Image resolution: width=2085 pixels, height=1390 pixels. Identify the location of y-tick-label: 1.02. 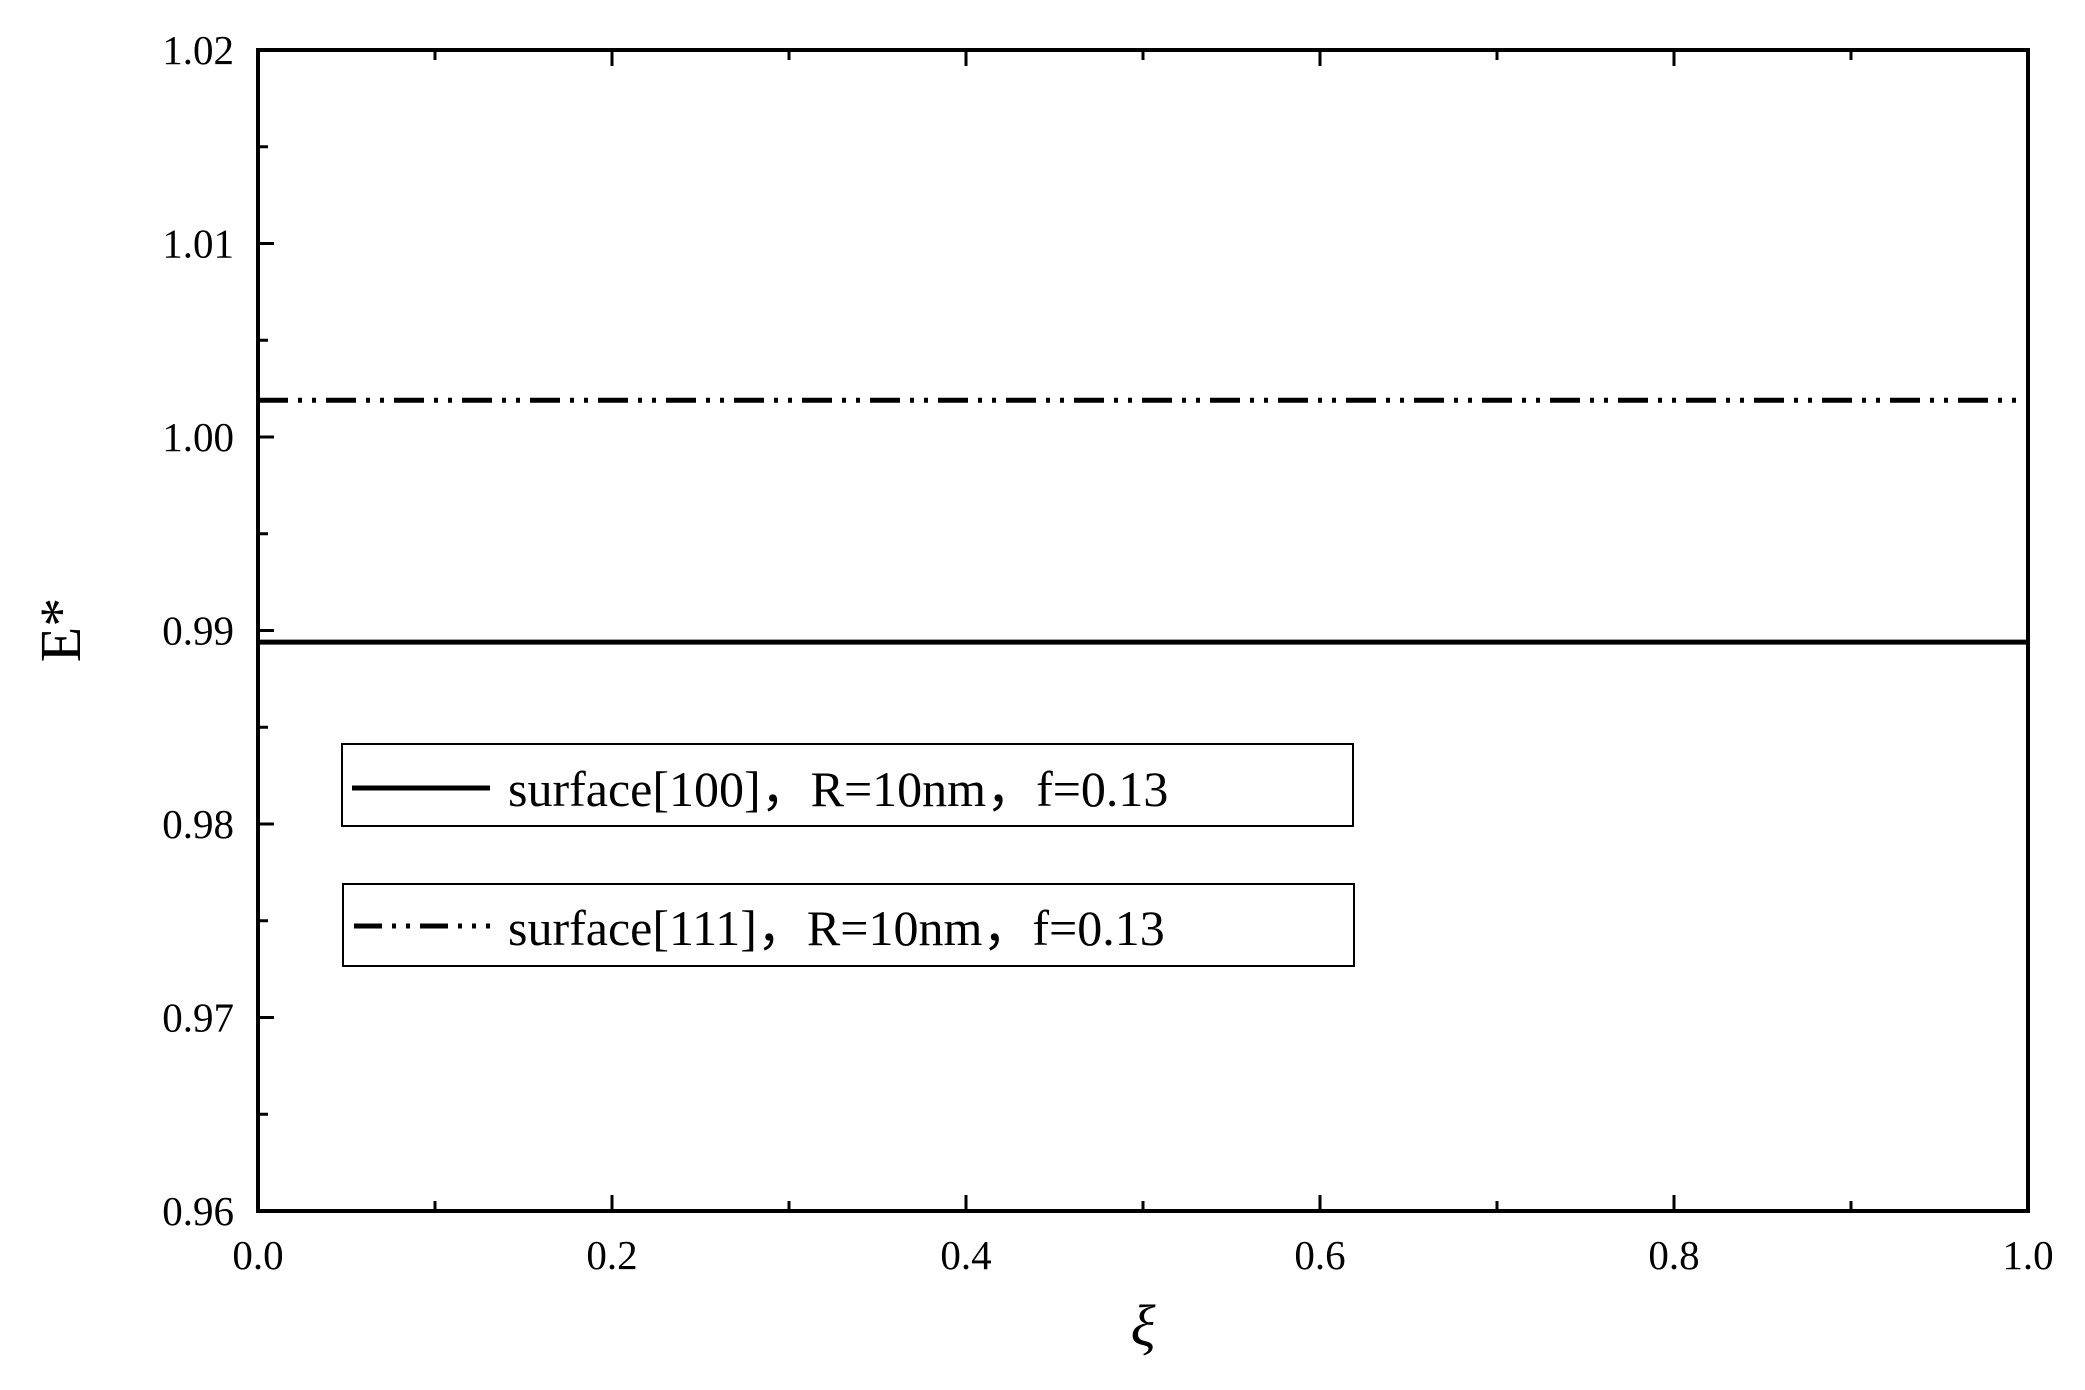
(198, 50).